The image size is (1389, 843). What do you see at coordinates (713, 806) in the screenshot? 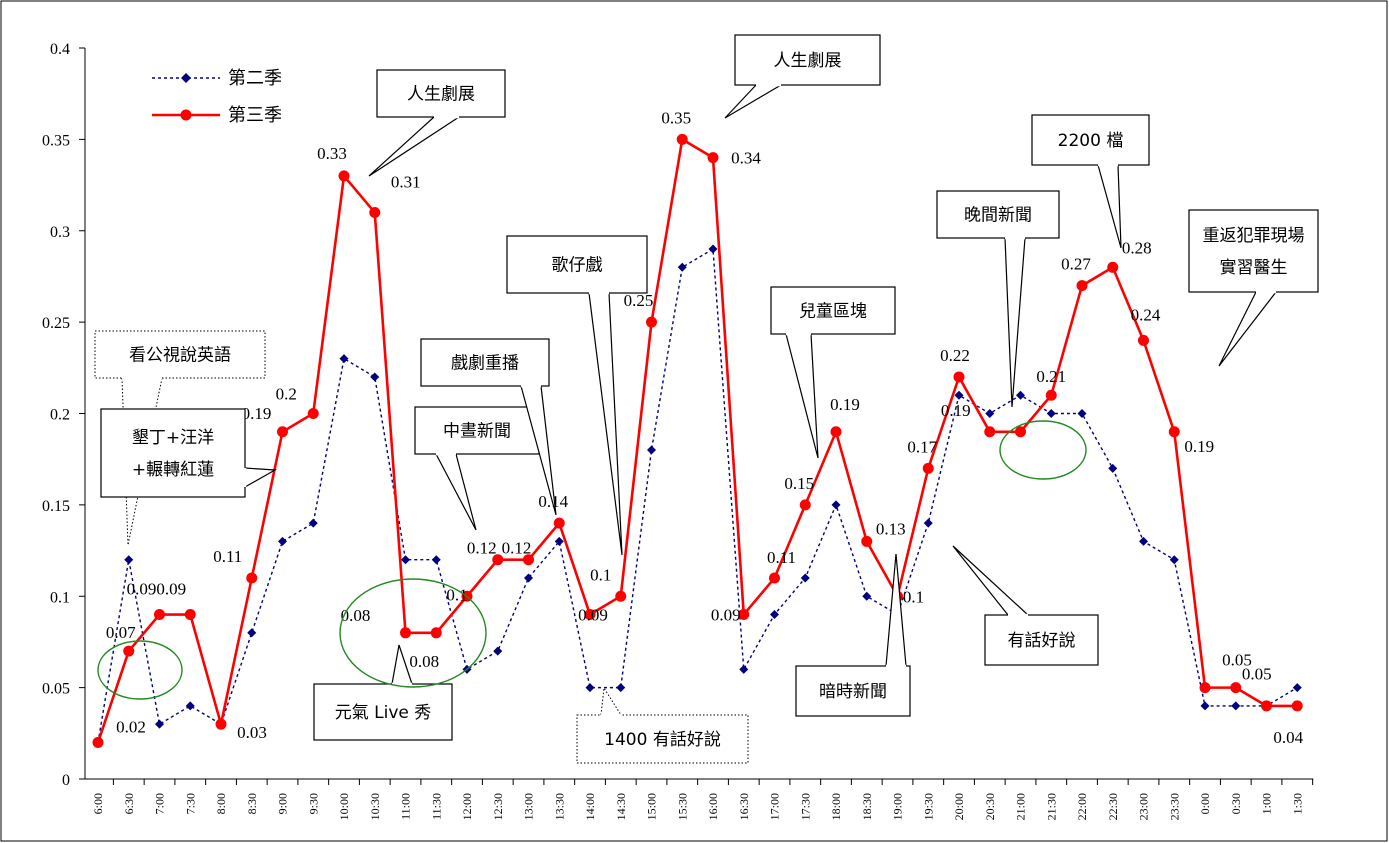
I see `x-tick-label: 16:00` at bounding box center [713, 806].